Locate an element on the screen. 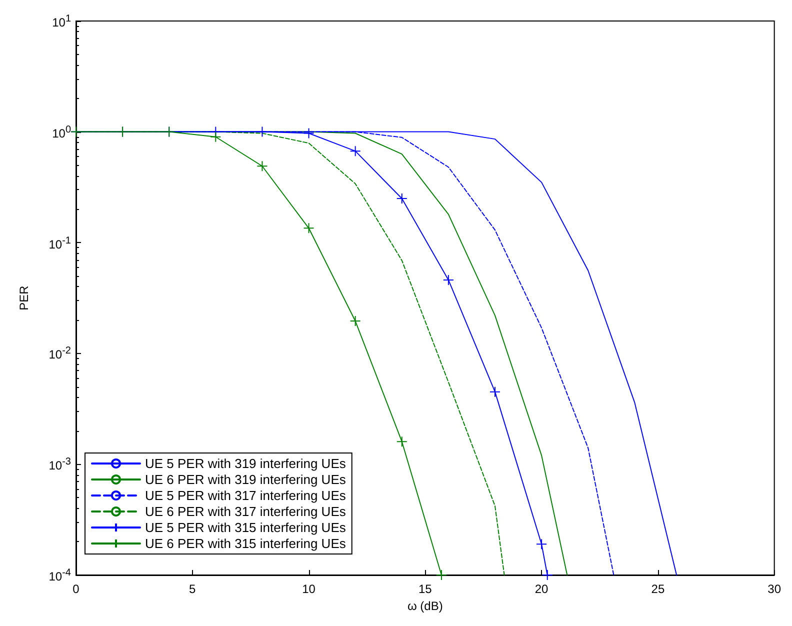  x-tick-label: 0 is located at coordinates (76, 589).